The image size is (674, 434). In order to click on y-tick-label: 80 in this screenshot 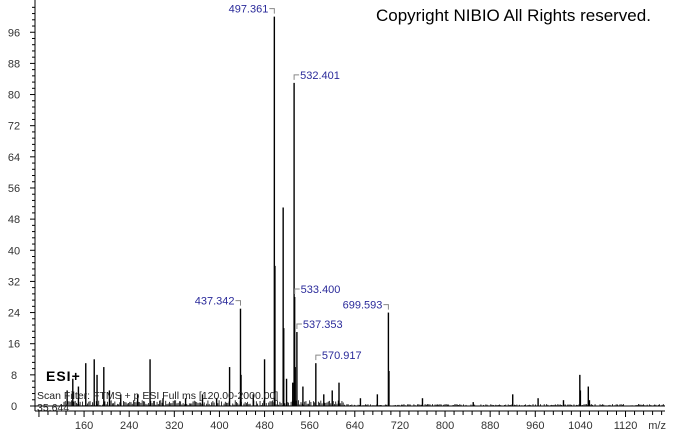, I will do `click(14, 96)`.